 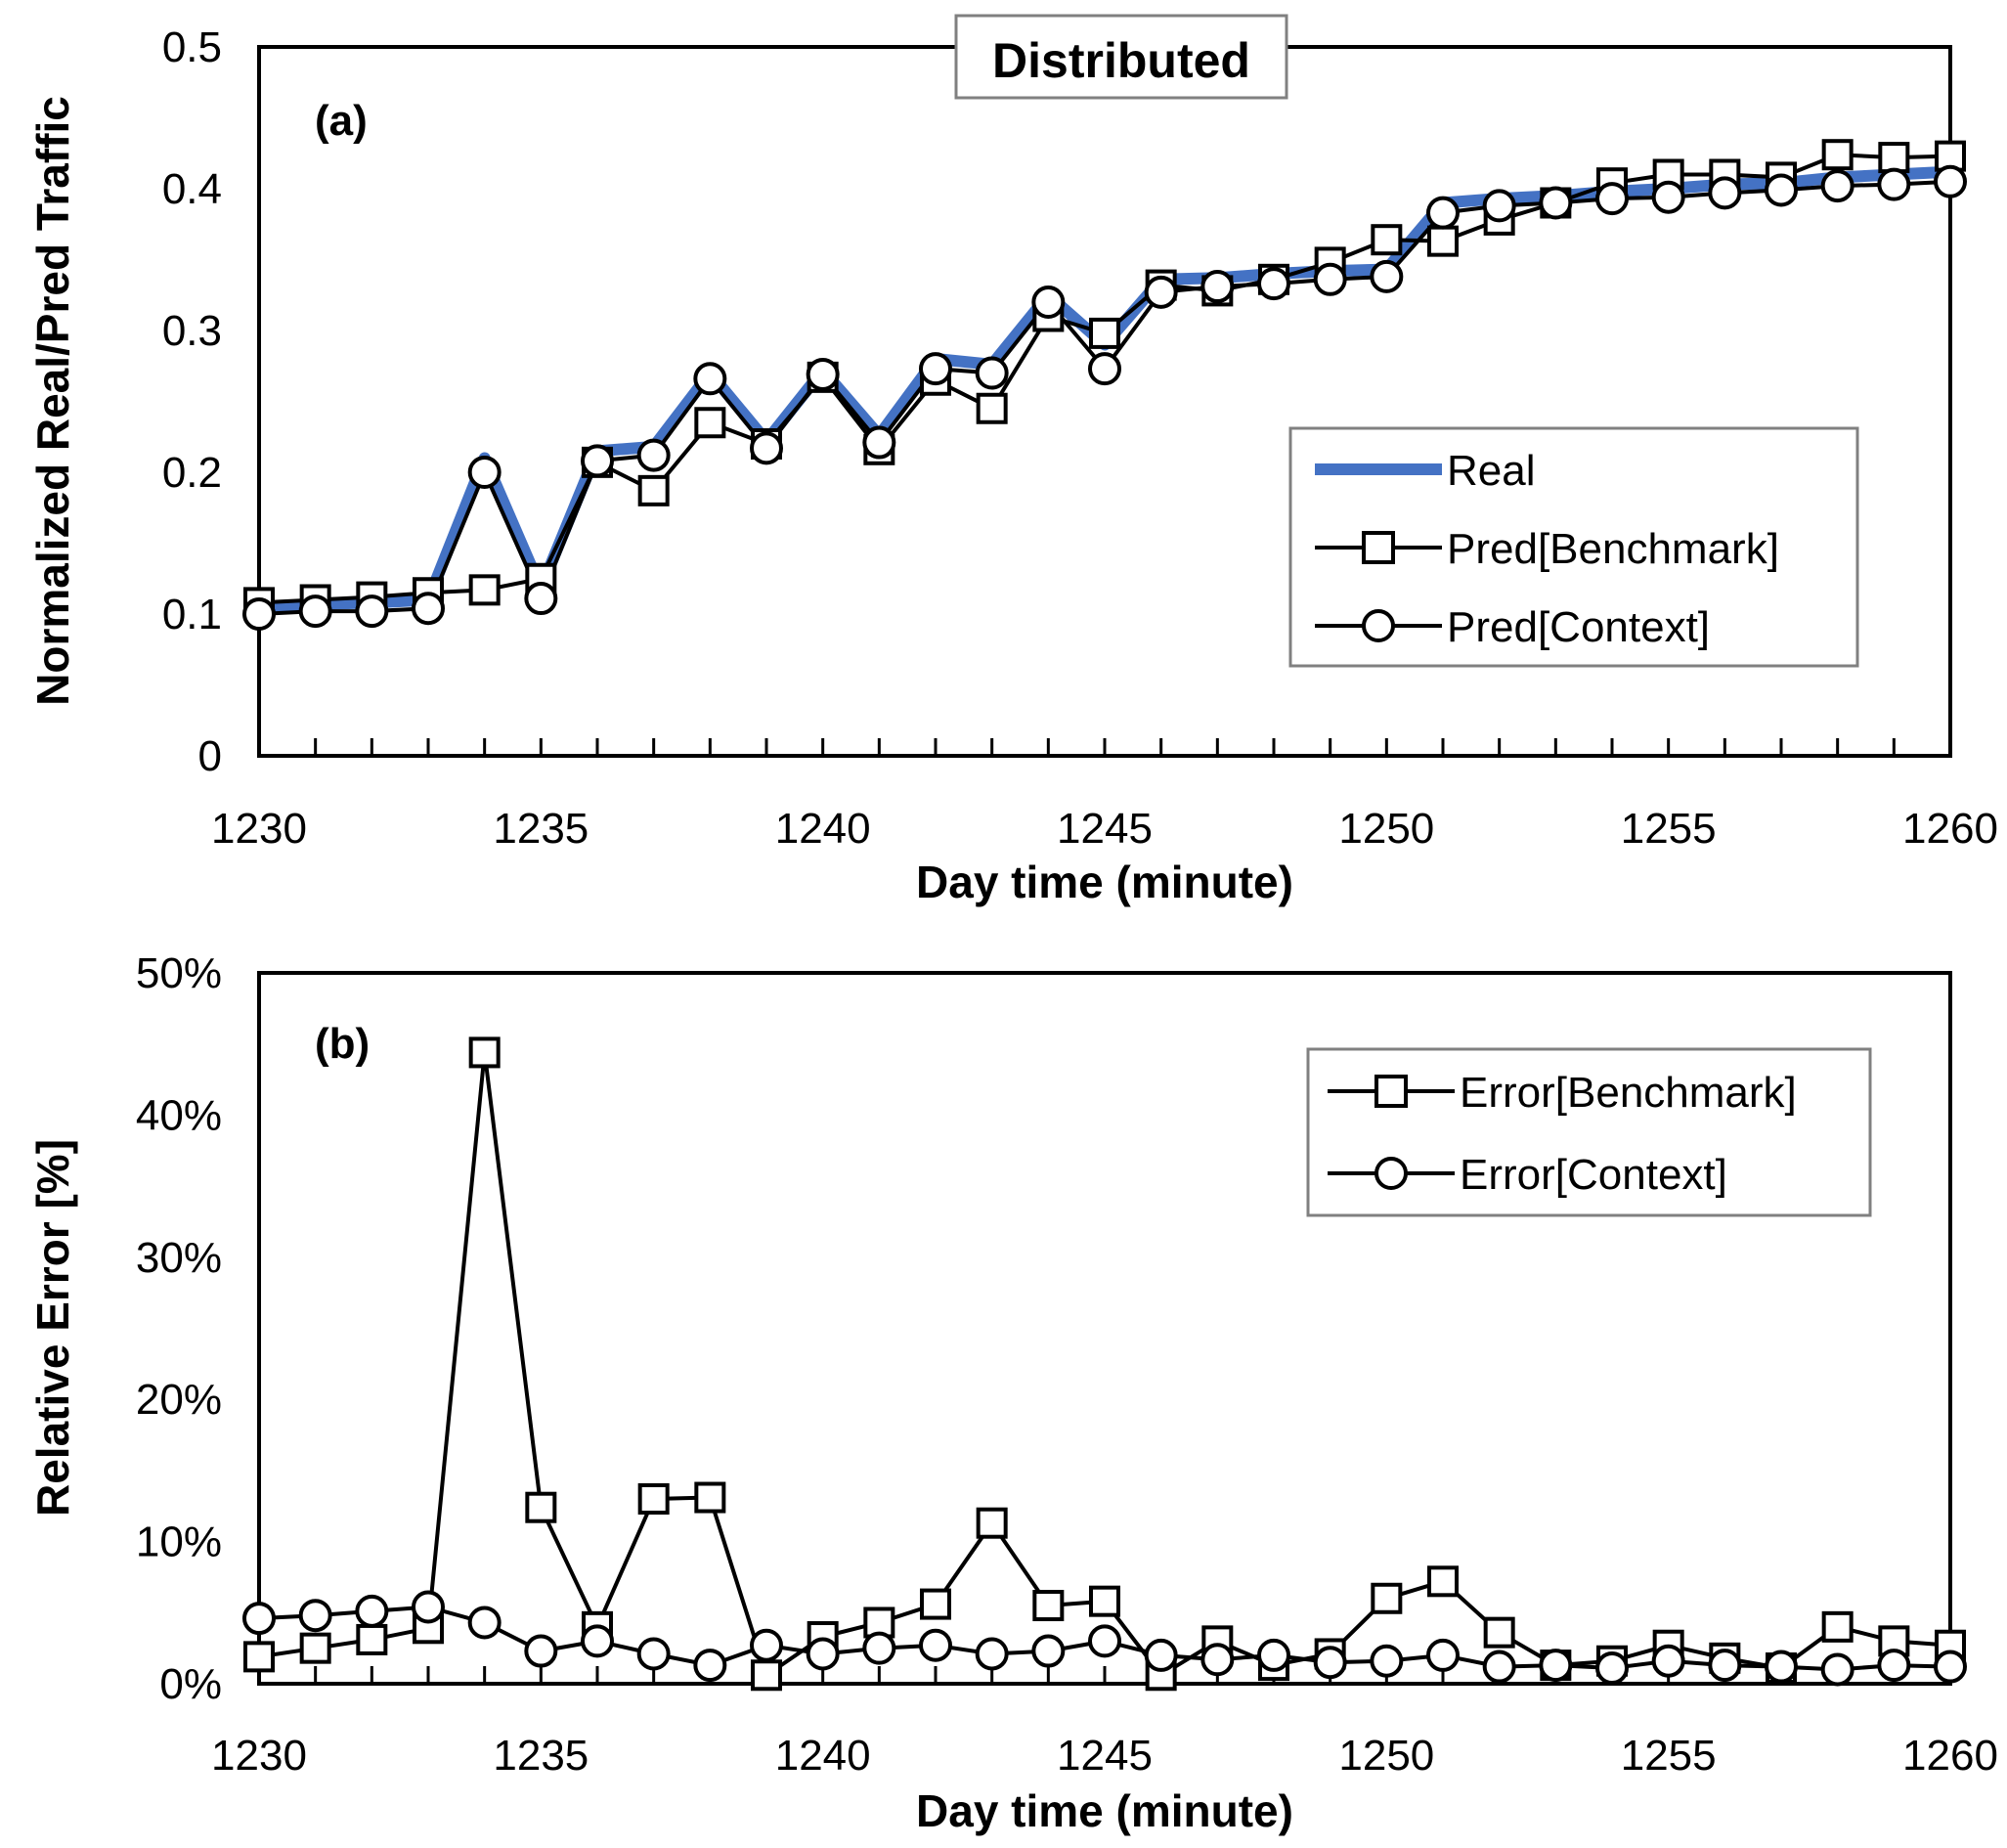 What do you see at coordinates (541, 829) in the screenshot?
I see `x-tick-label: 1235` at bounding box center [541, 829].